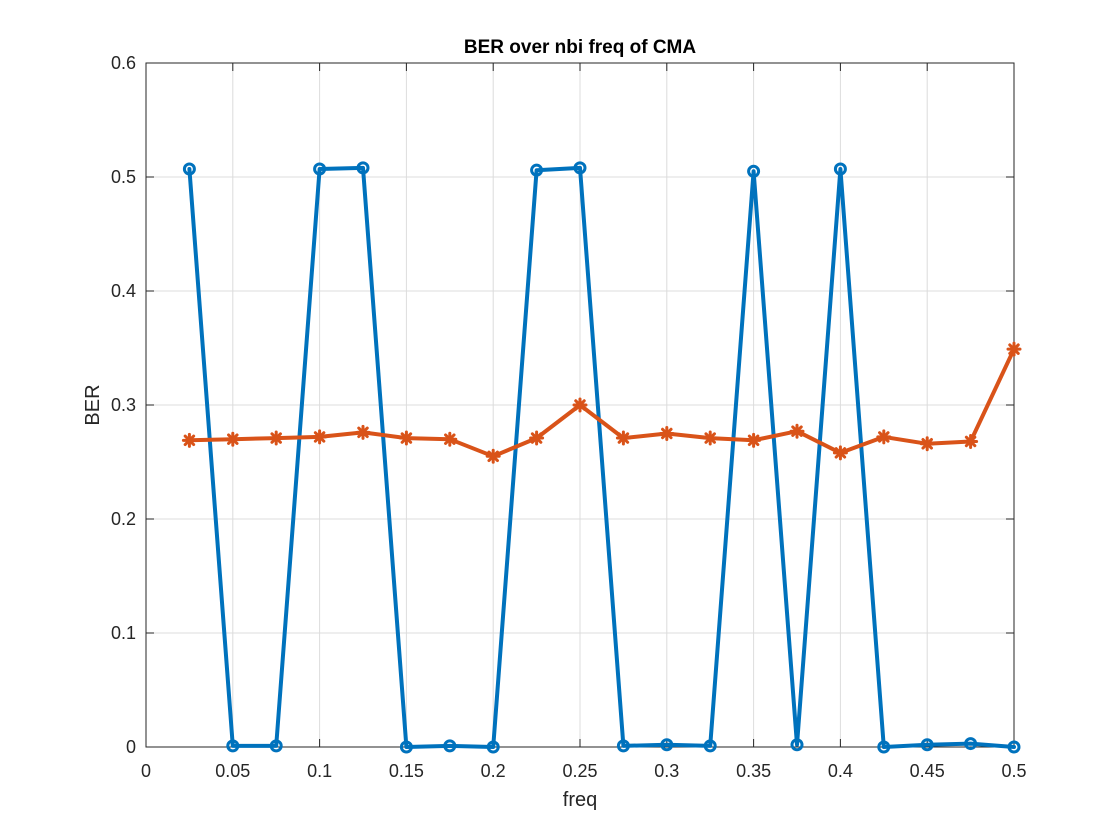  Describe the element at coordinates (232, 771) in the screenshot. I see `x-tick-label: 0.05` at that location.